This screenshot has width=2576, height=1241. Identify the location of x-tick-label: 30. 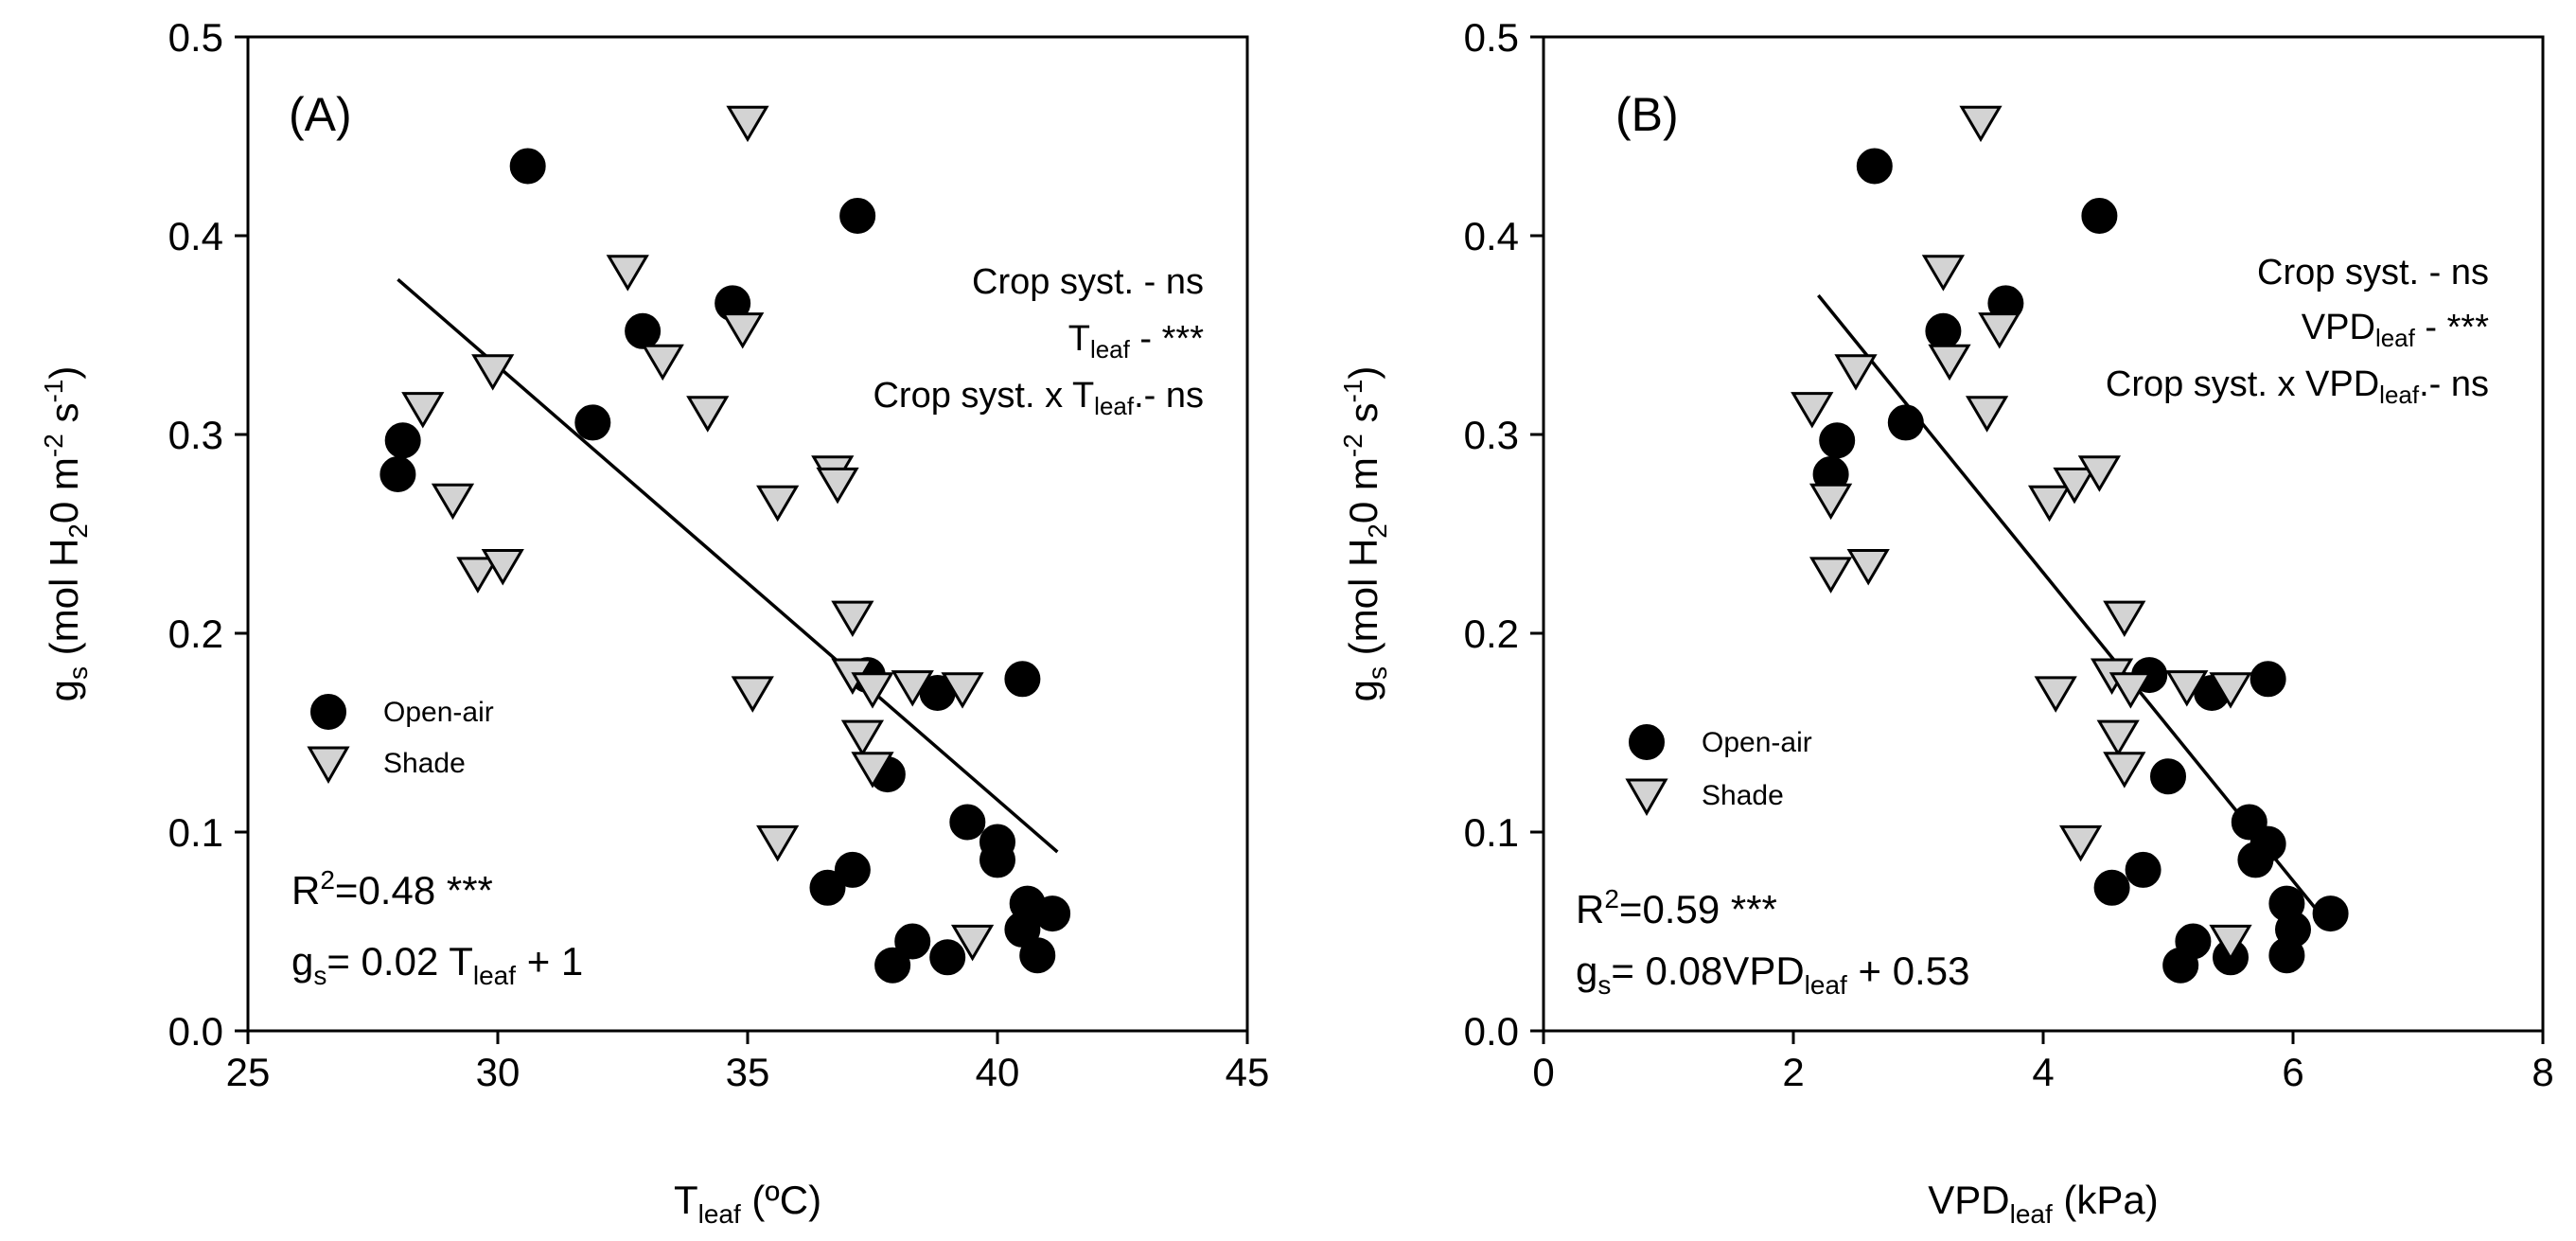
(498, 1072).